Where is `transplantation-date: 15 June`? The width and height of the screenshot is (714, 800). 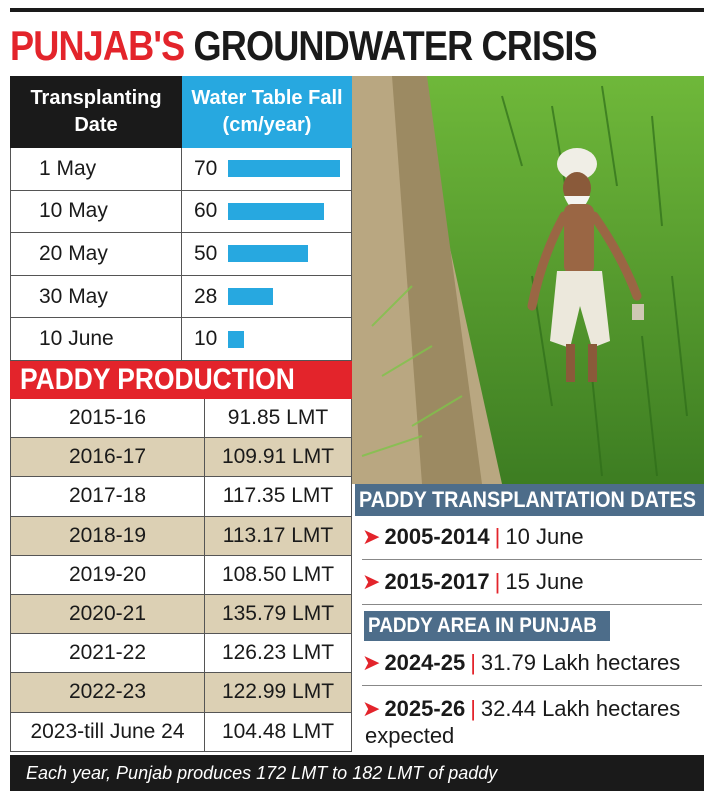 transplantation-date: 15 June is located at coordinates (544, 581).